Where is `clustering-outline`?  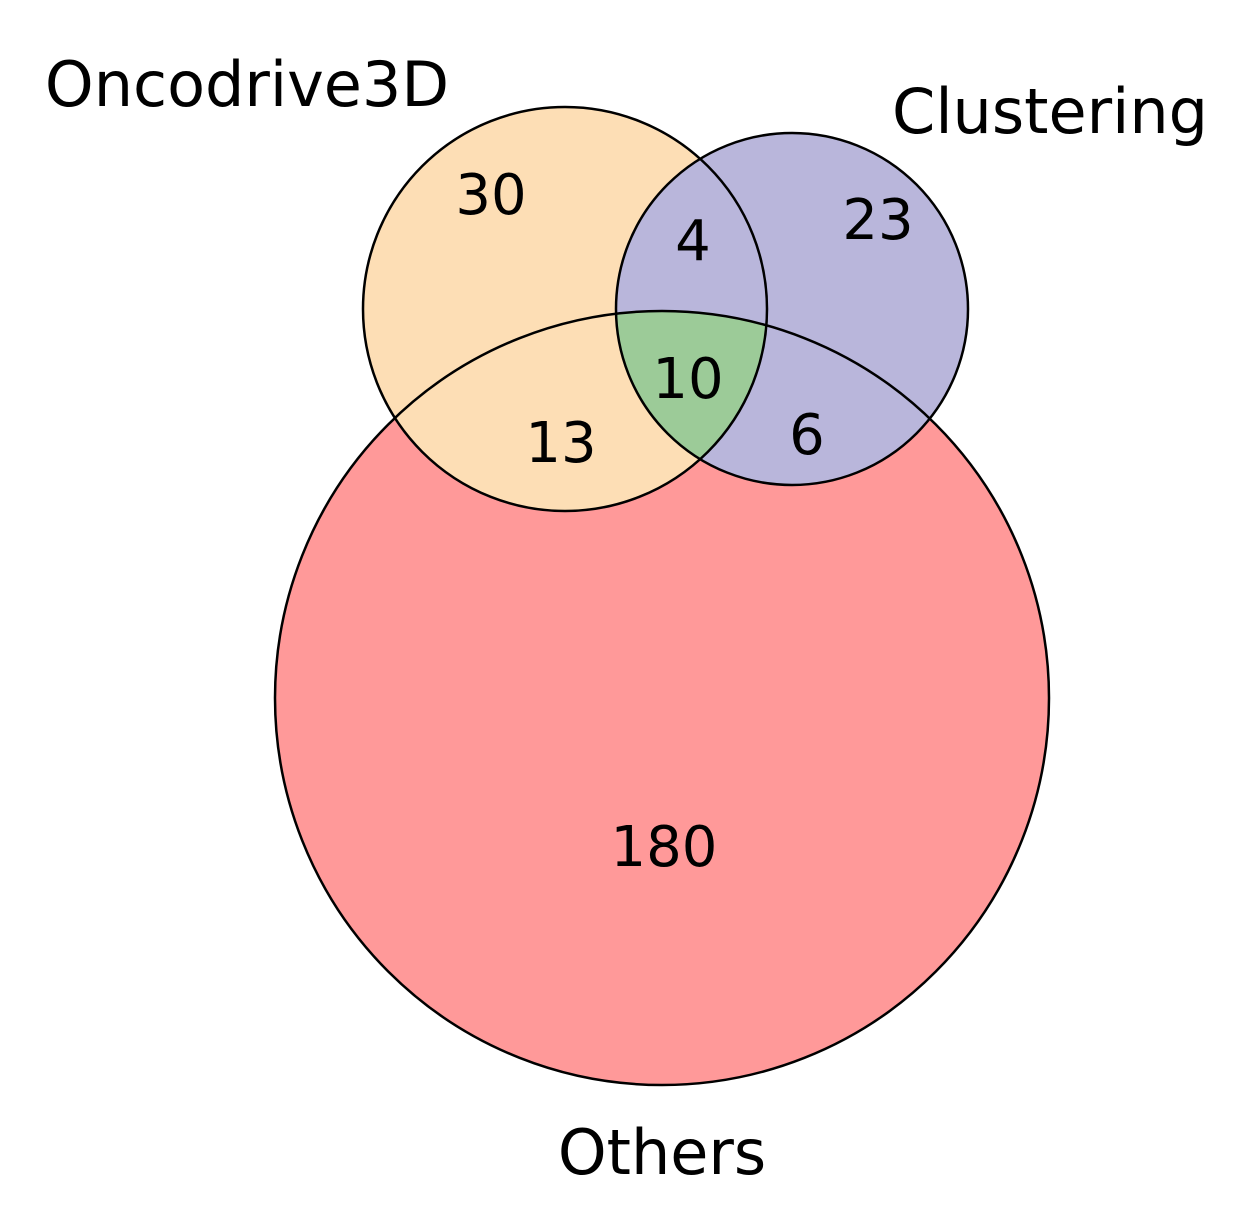
clustering-outline is located at coordinates (792, 309).